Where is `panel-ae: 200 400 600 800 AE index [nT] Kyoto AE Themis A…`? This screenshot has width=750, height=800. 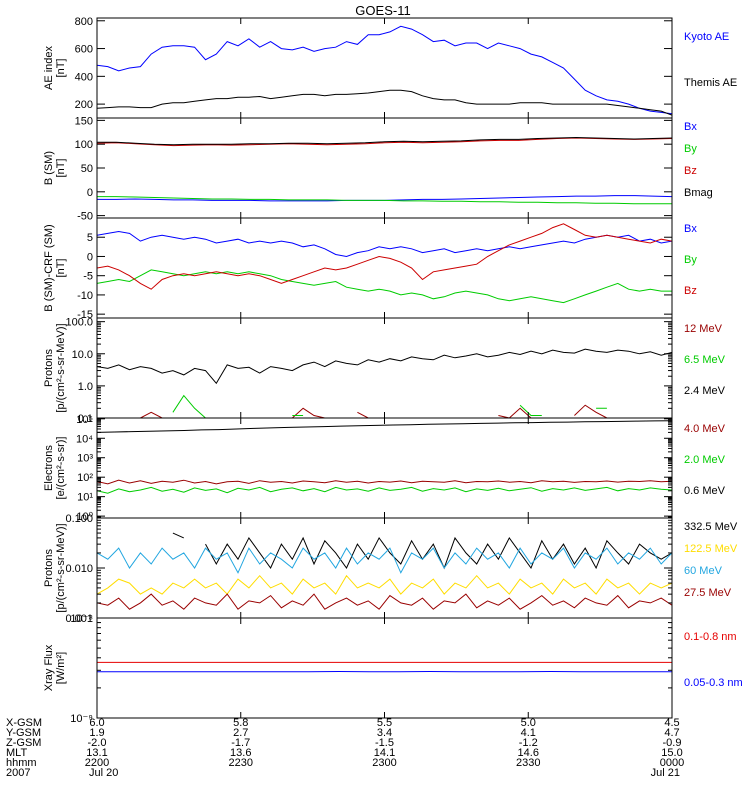
panel-ae: 200 400 600 800 AE index [nT] Kyoto AE Themis A… is located at coordinates (390, 67).